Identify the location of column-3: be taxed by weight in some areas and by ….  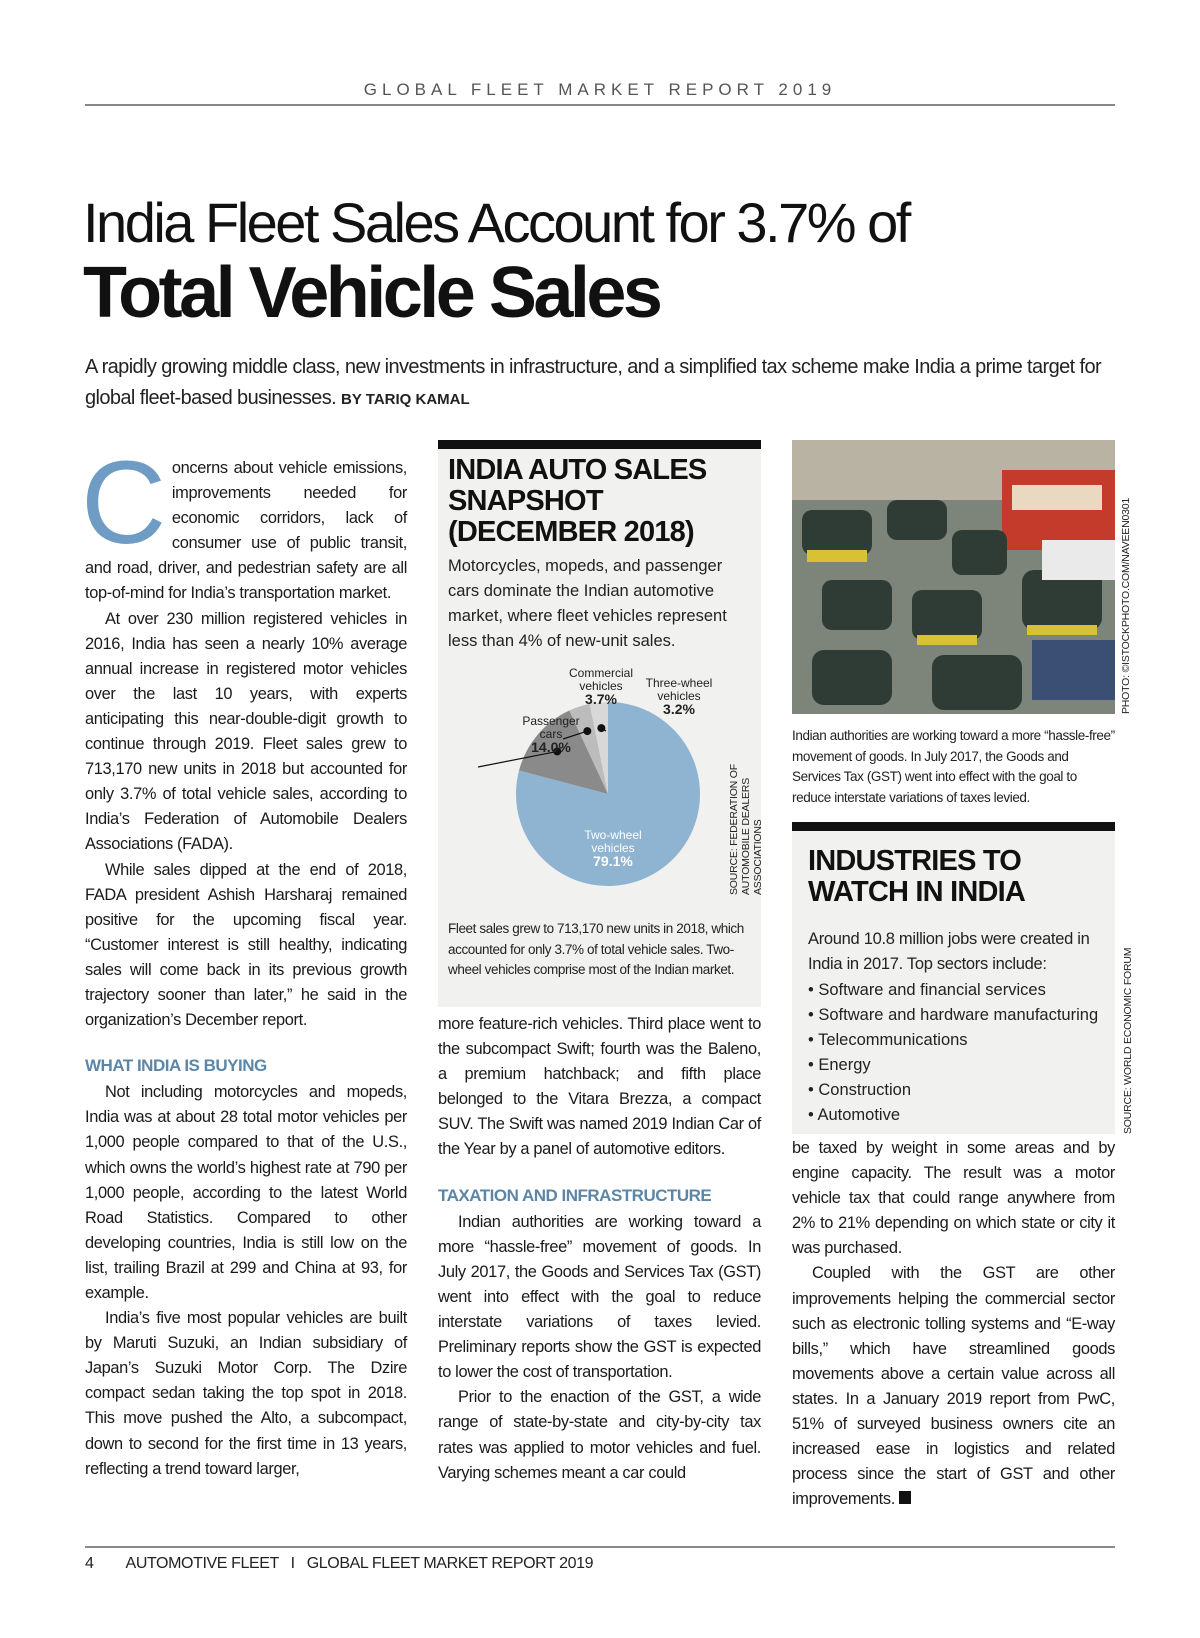
(953, 1324).